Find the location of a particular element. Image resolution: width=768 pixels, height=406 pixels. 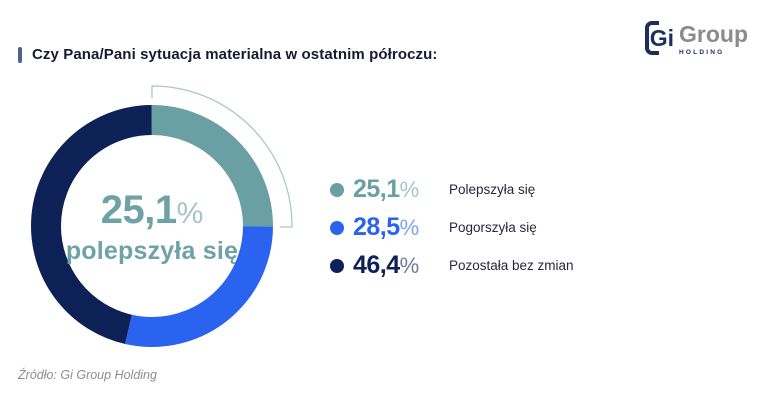

legend-value-number: 46,4 is located at coordinates (376, 265).